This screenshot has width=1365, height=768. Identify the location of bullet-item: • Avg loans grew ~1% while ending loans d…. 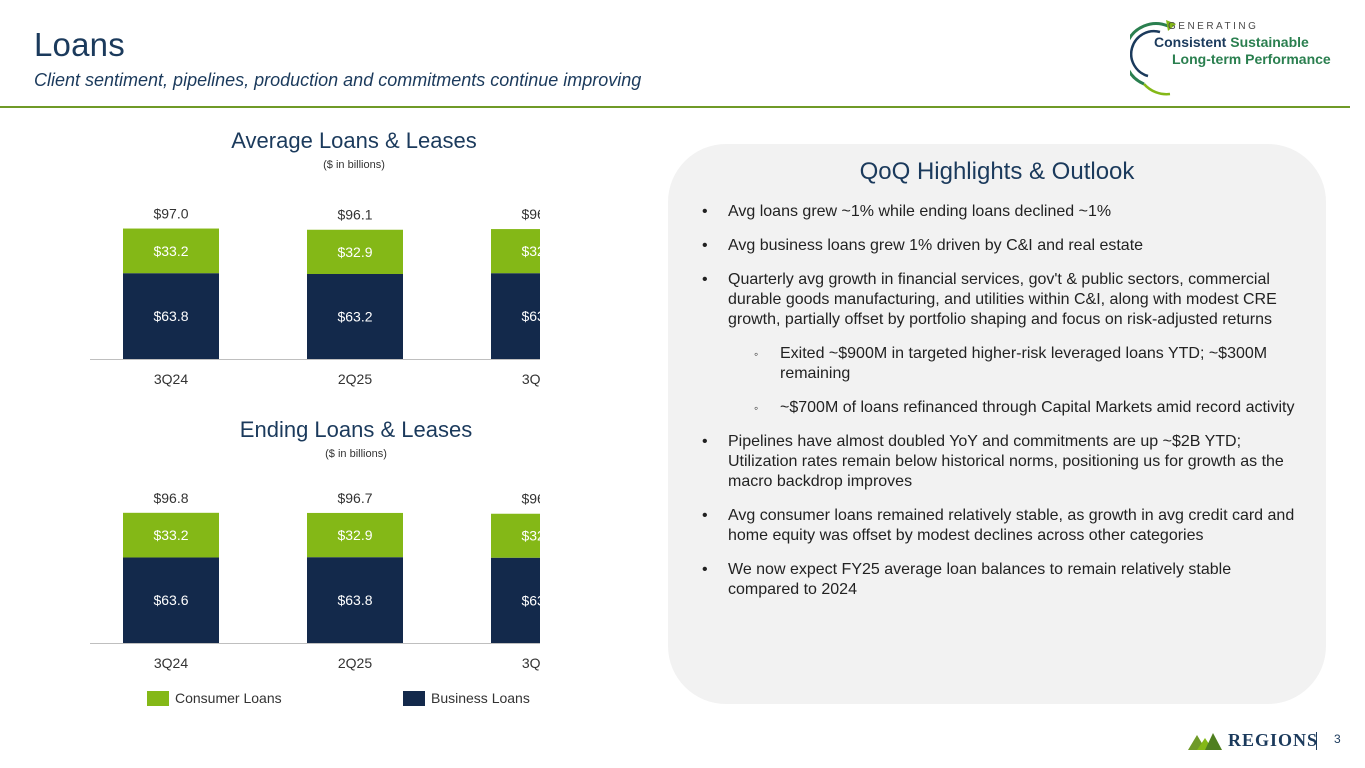
(1002, 212).